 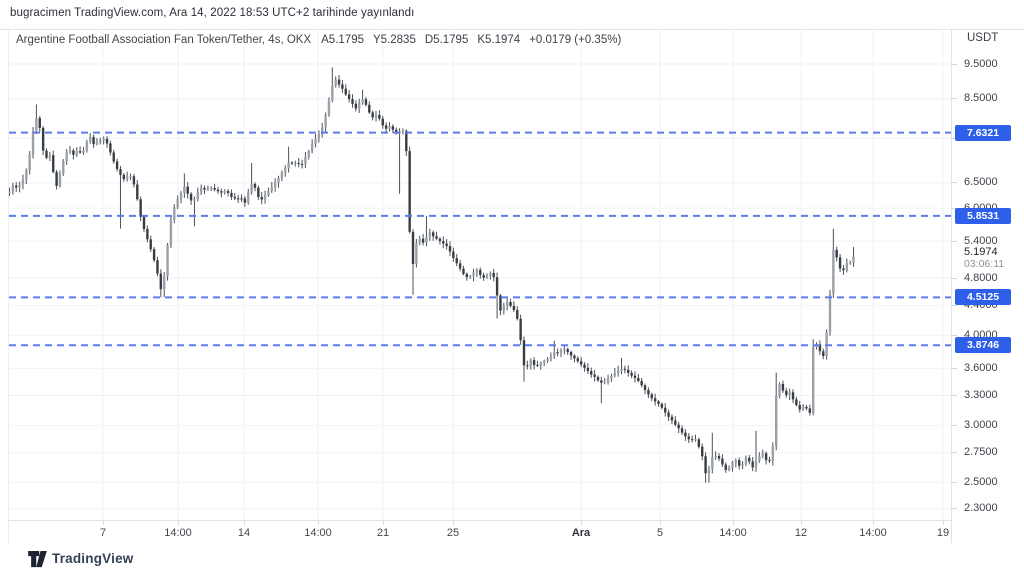 What do you see at coordinates (93, 558) in the screenshot?
I see `tradingview-brand: TradingView` at bounding box center [93, 558].